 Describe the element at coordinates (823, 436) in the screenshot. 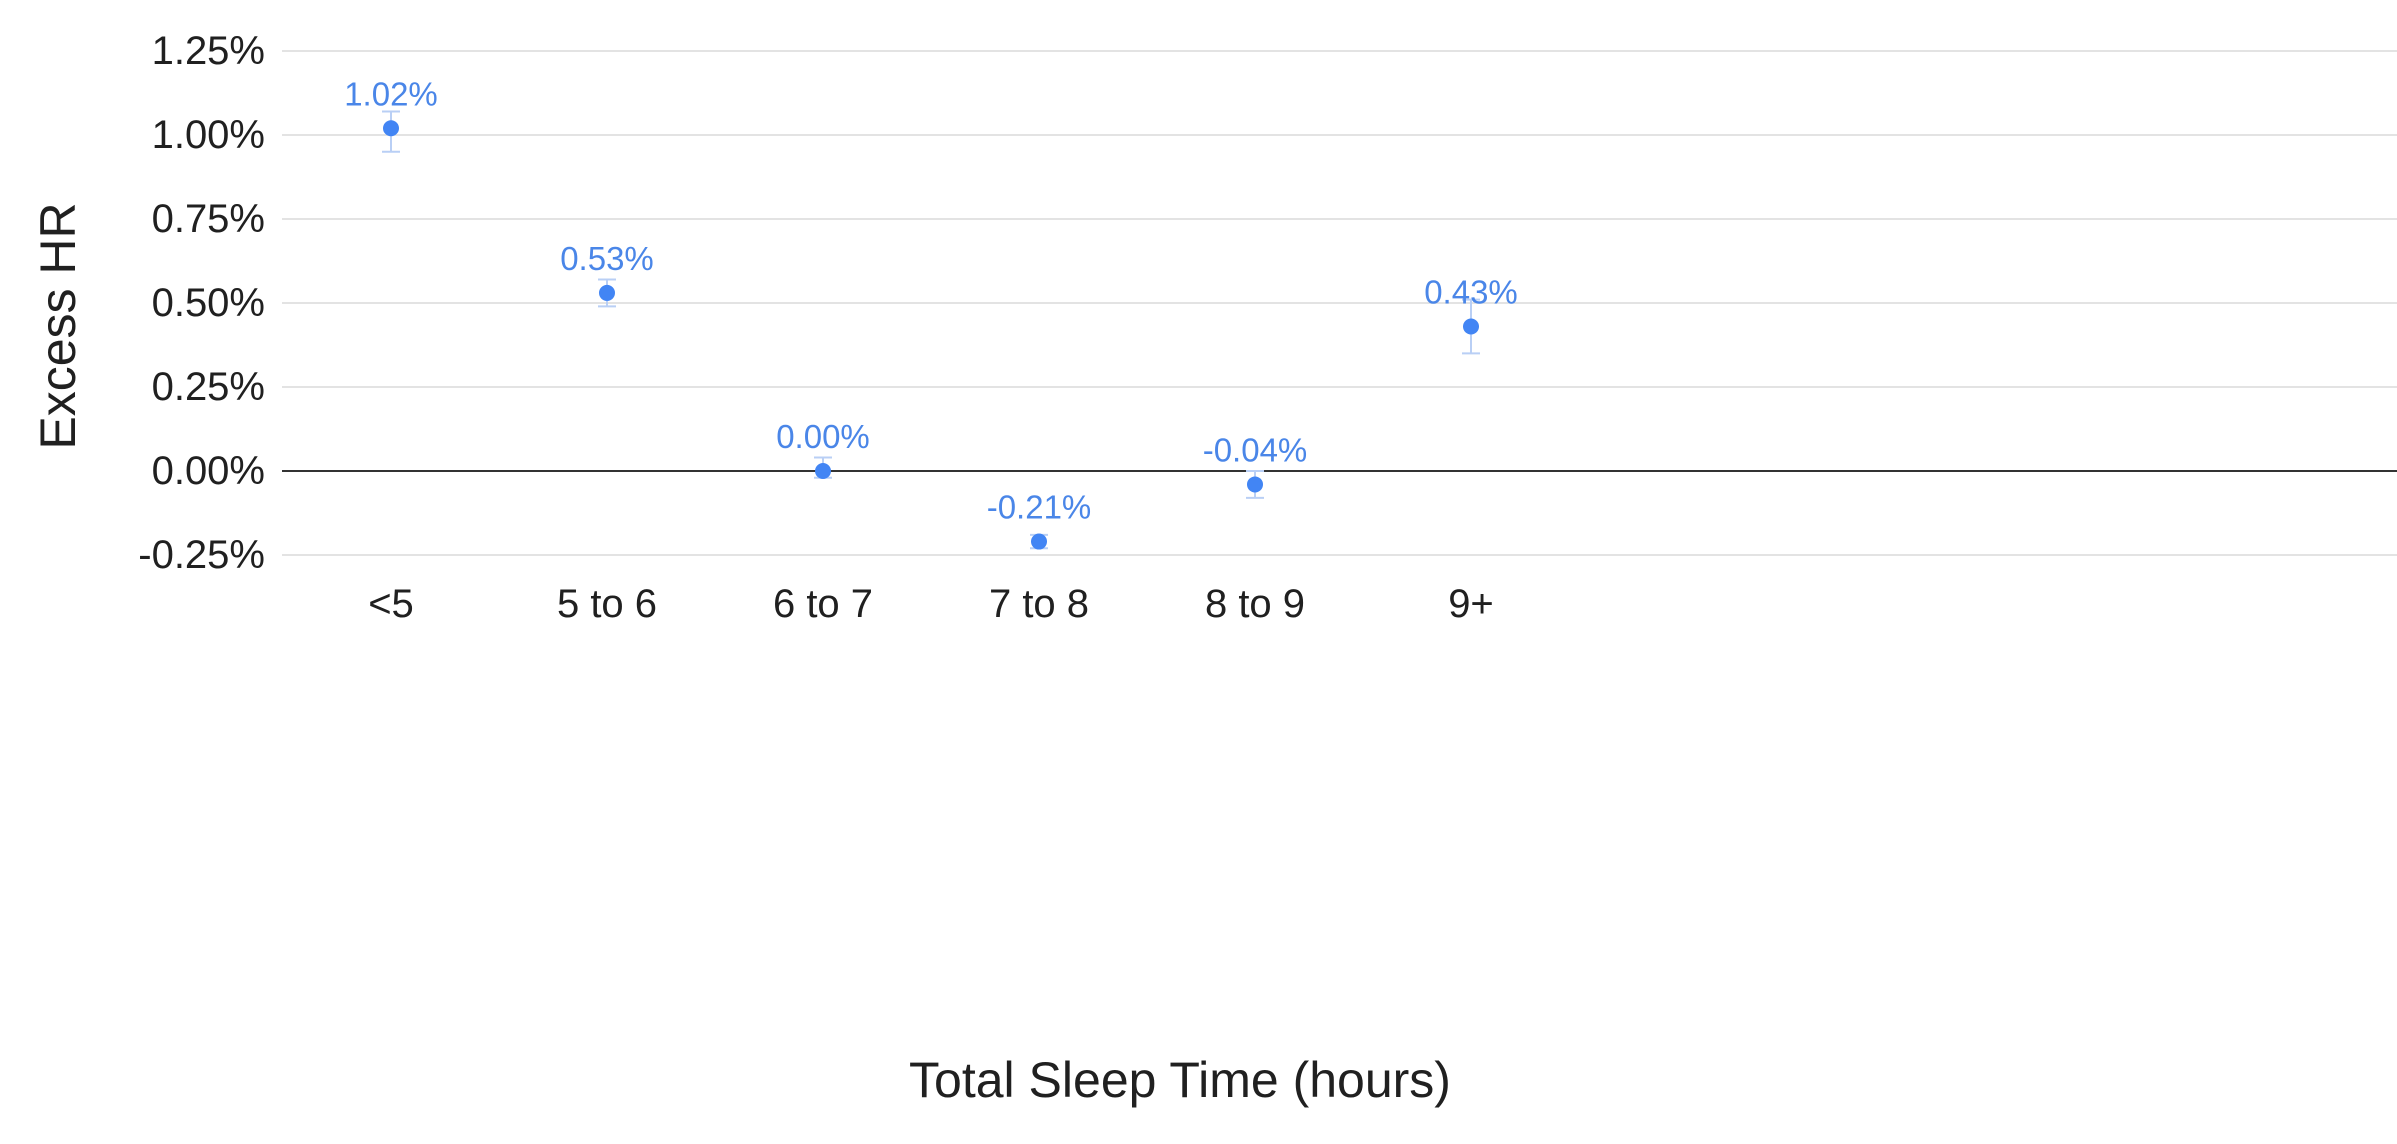

I see `data-label: 0.00%` at that location.